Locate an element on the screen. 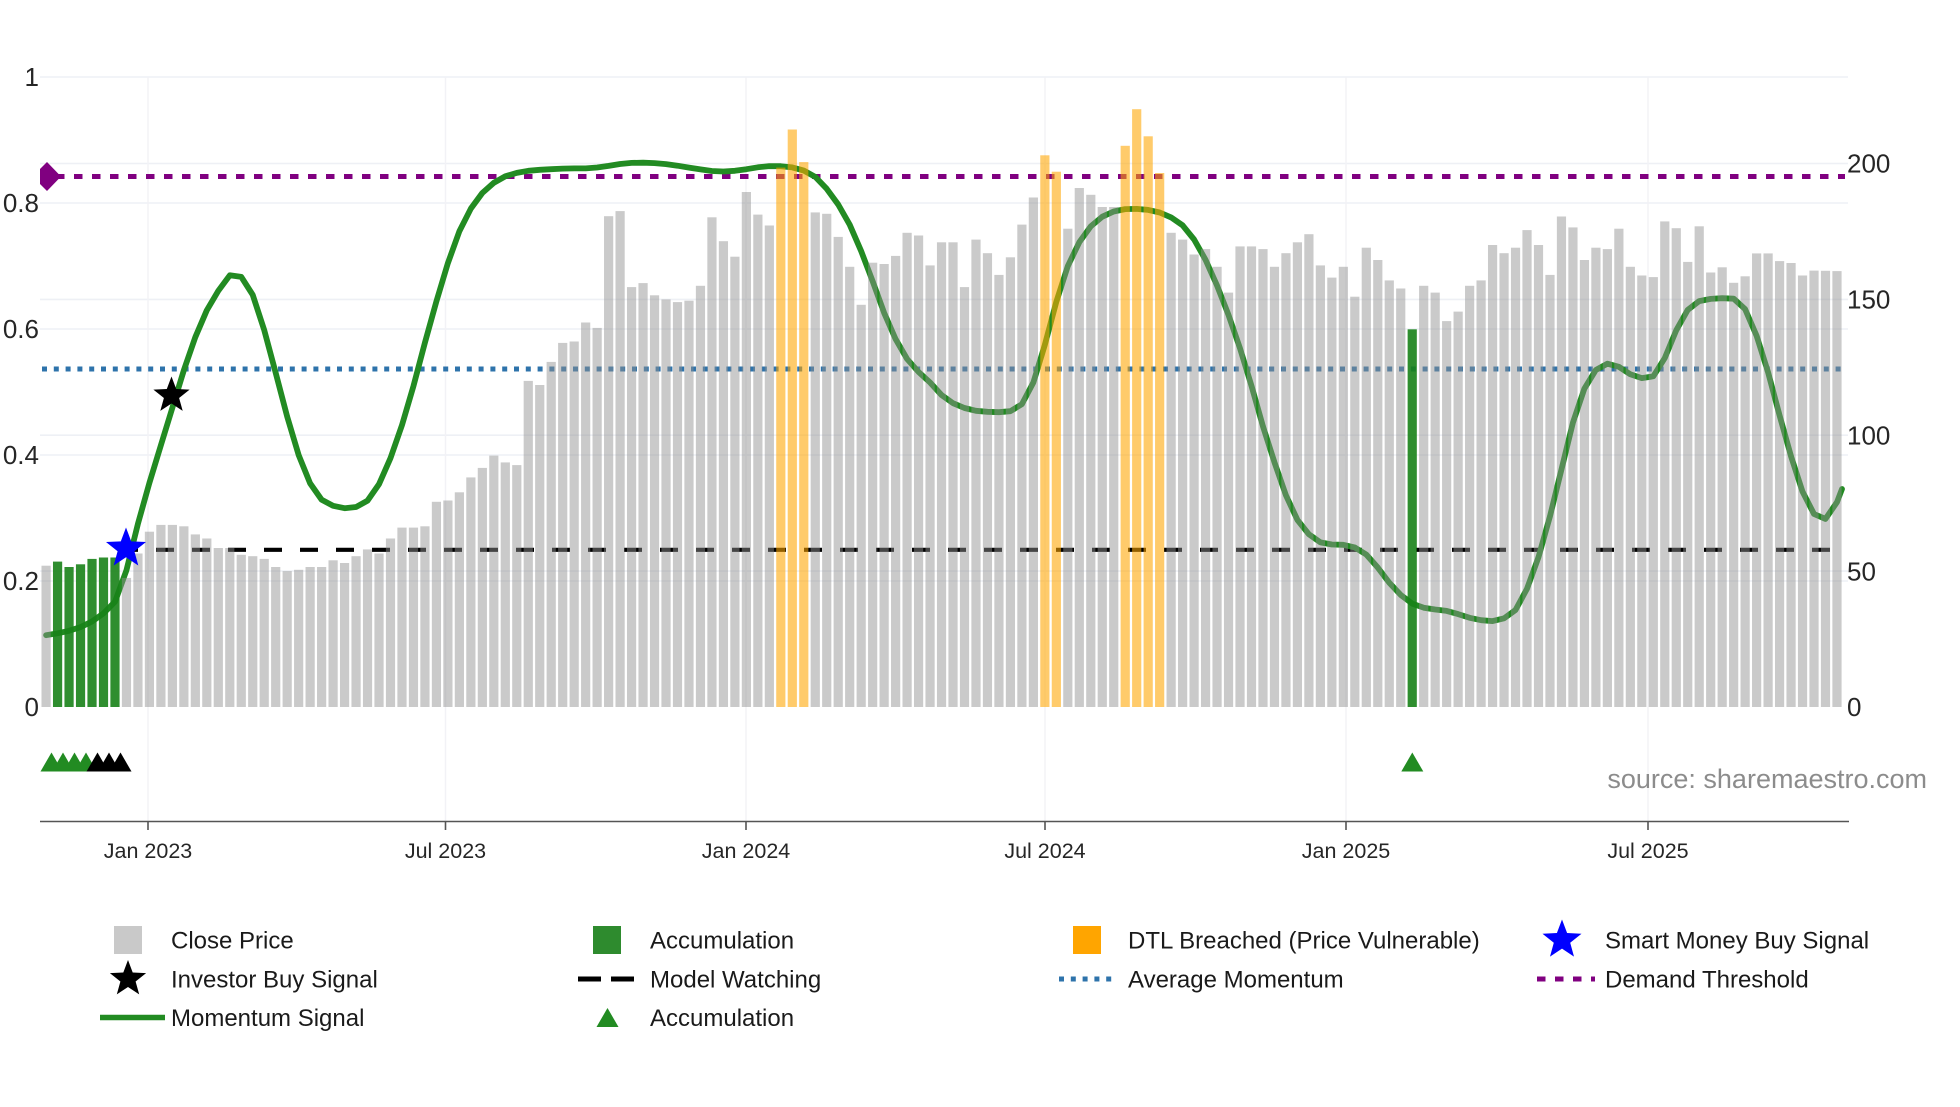 The image size is (1960, 1107). svg-text: 150 is located at coordinates (1868, 300).